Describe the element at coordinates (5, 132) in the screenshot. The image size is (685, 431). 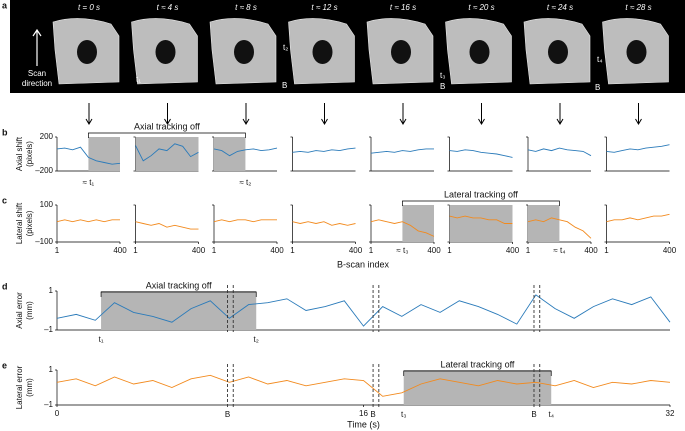
I see `panel-label: b` at that location.